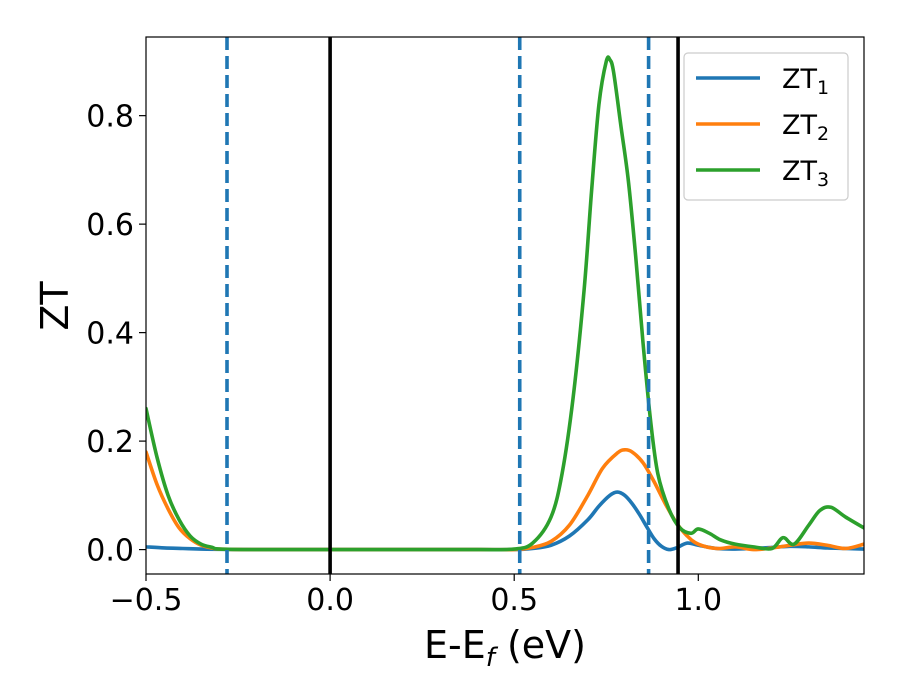 This screenshot has width=900, height=700. What do you see at coordinates (55, 306) in the screenshot?
I see `y-axis-title: ZT` at bounding box center [55, 306].